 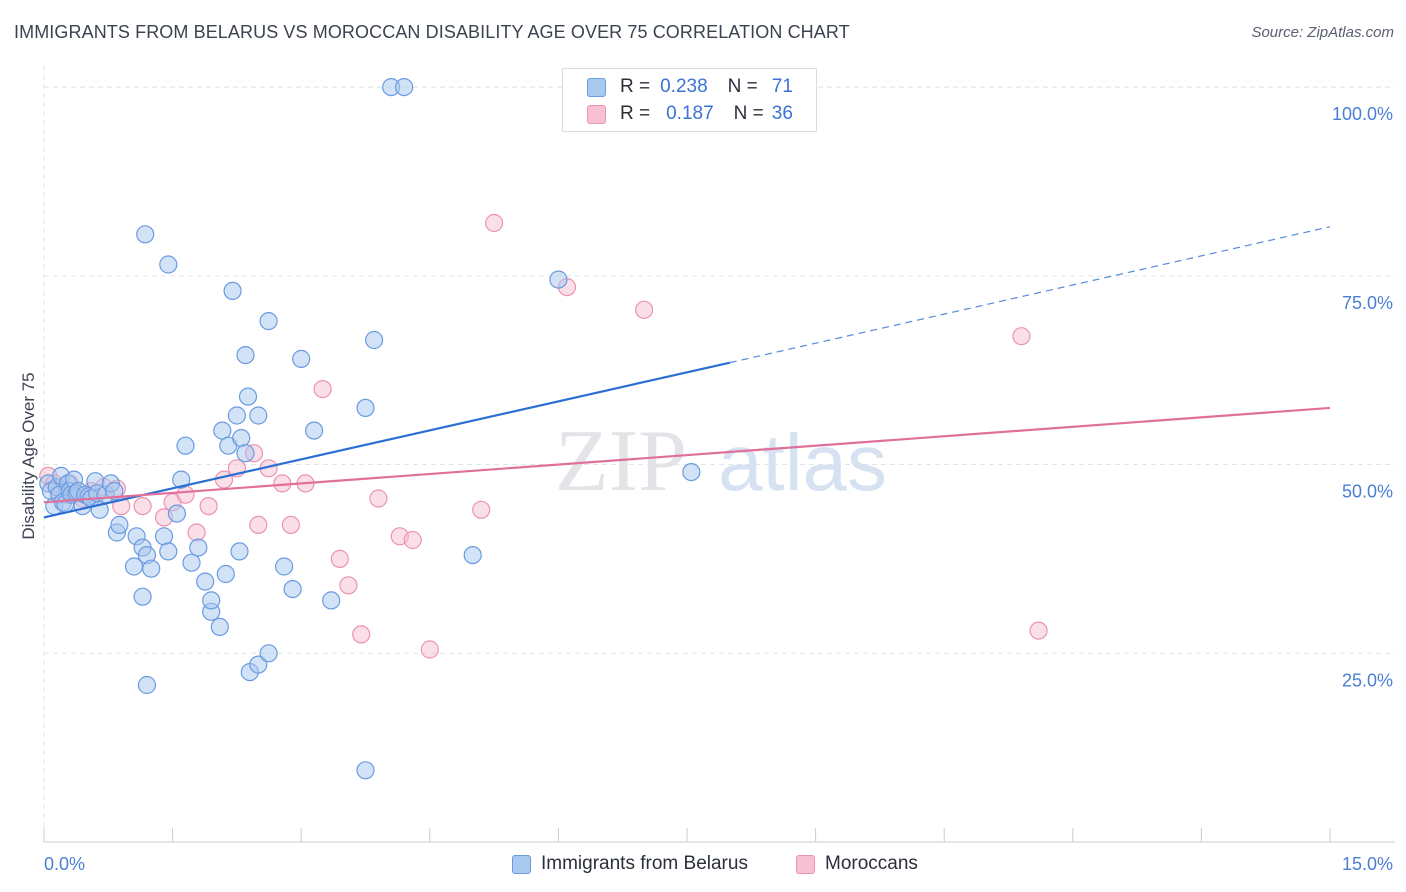 What do you see at coordinates (1367, 492) in the screenshot?
I see `y-tick-label: 50.0%` at bounding box center [1367, 492].